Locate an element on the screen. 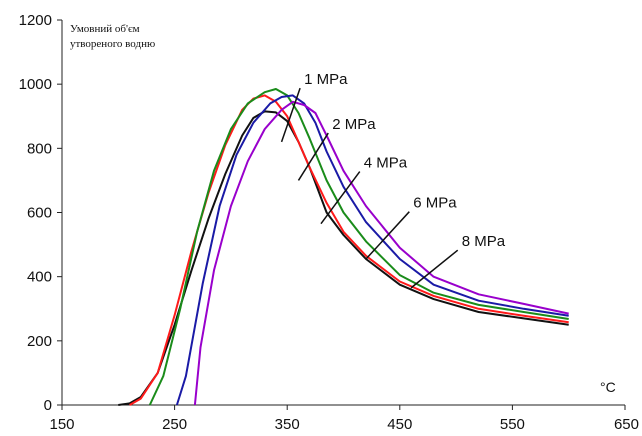 This screenshot has width=642, height=436. series-label-5: 8 MPa is located at coordinates (484, 241).